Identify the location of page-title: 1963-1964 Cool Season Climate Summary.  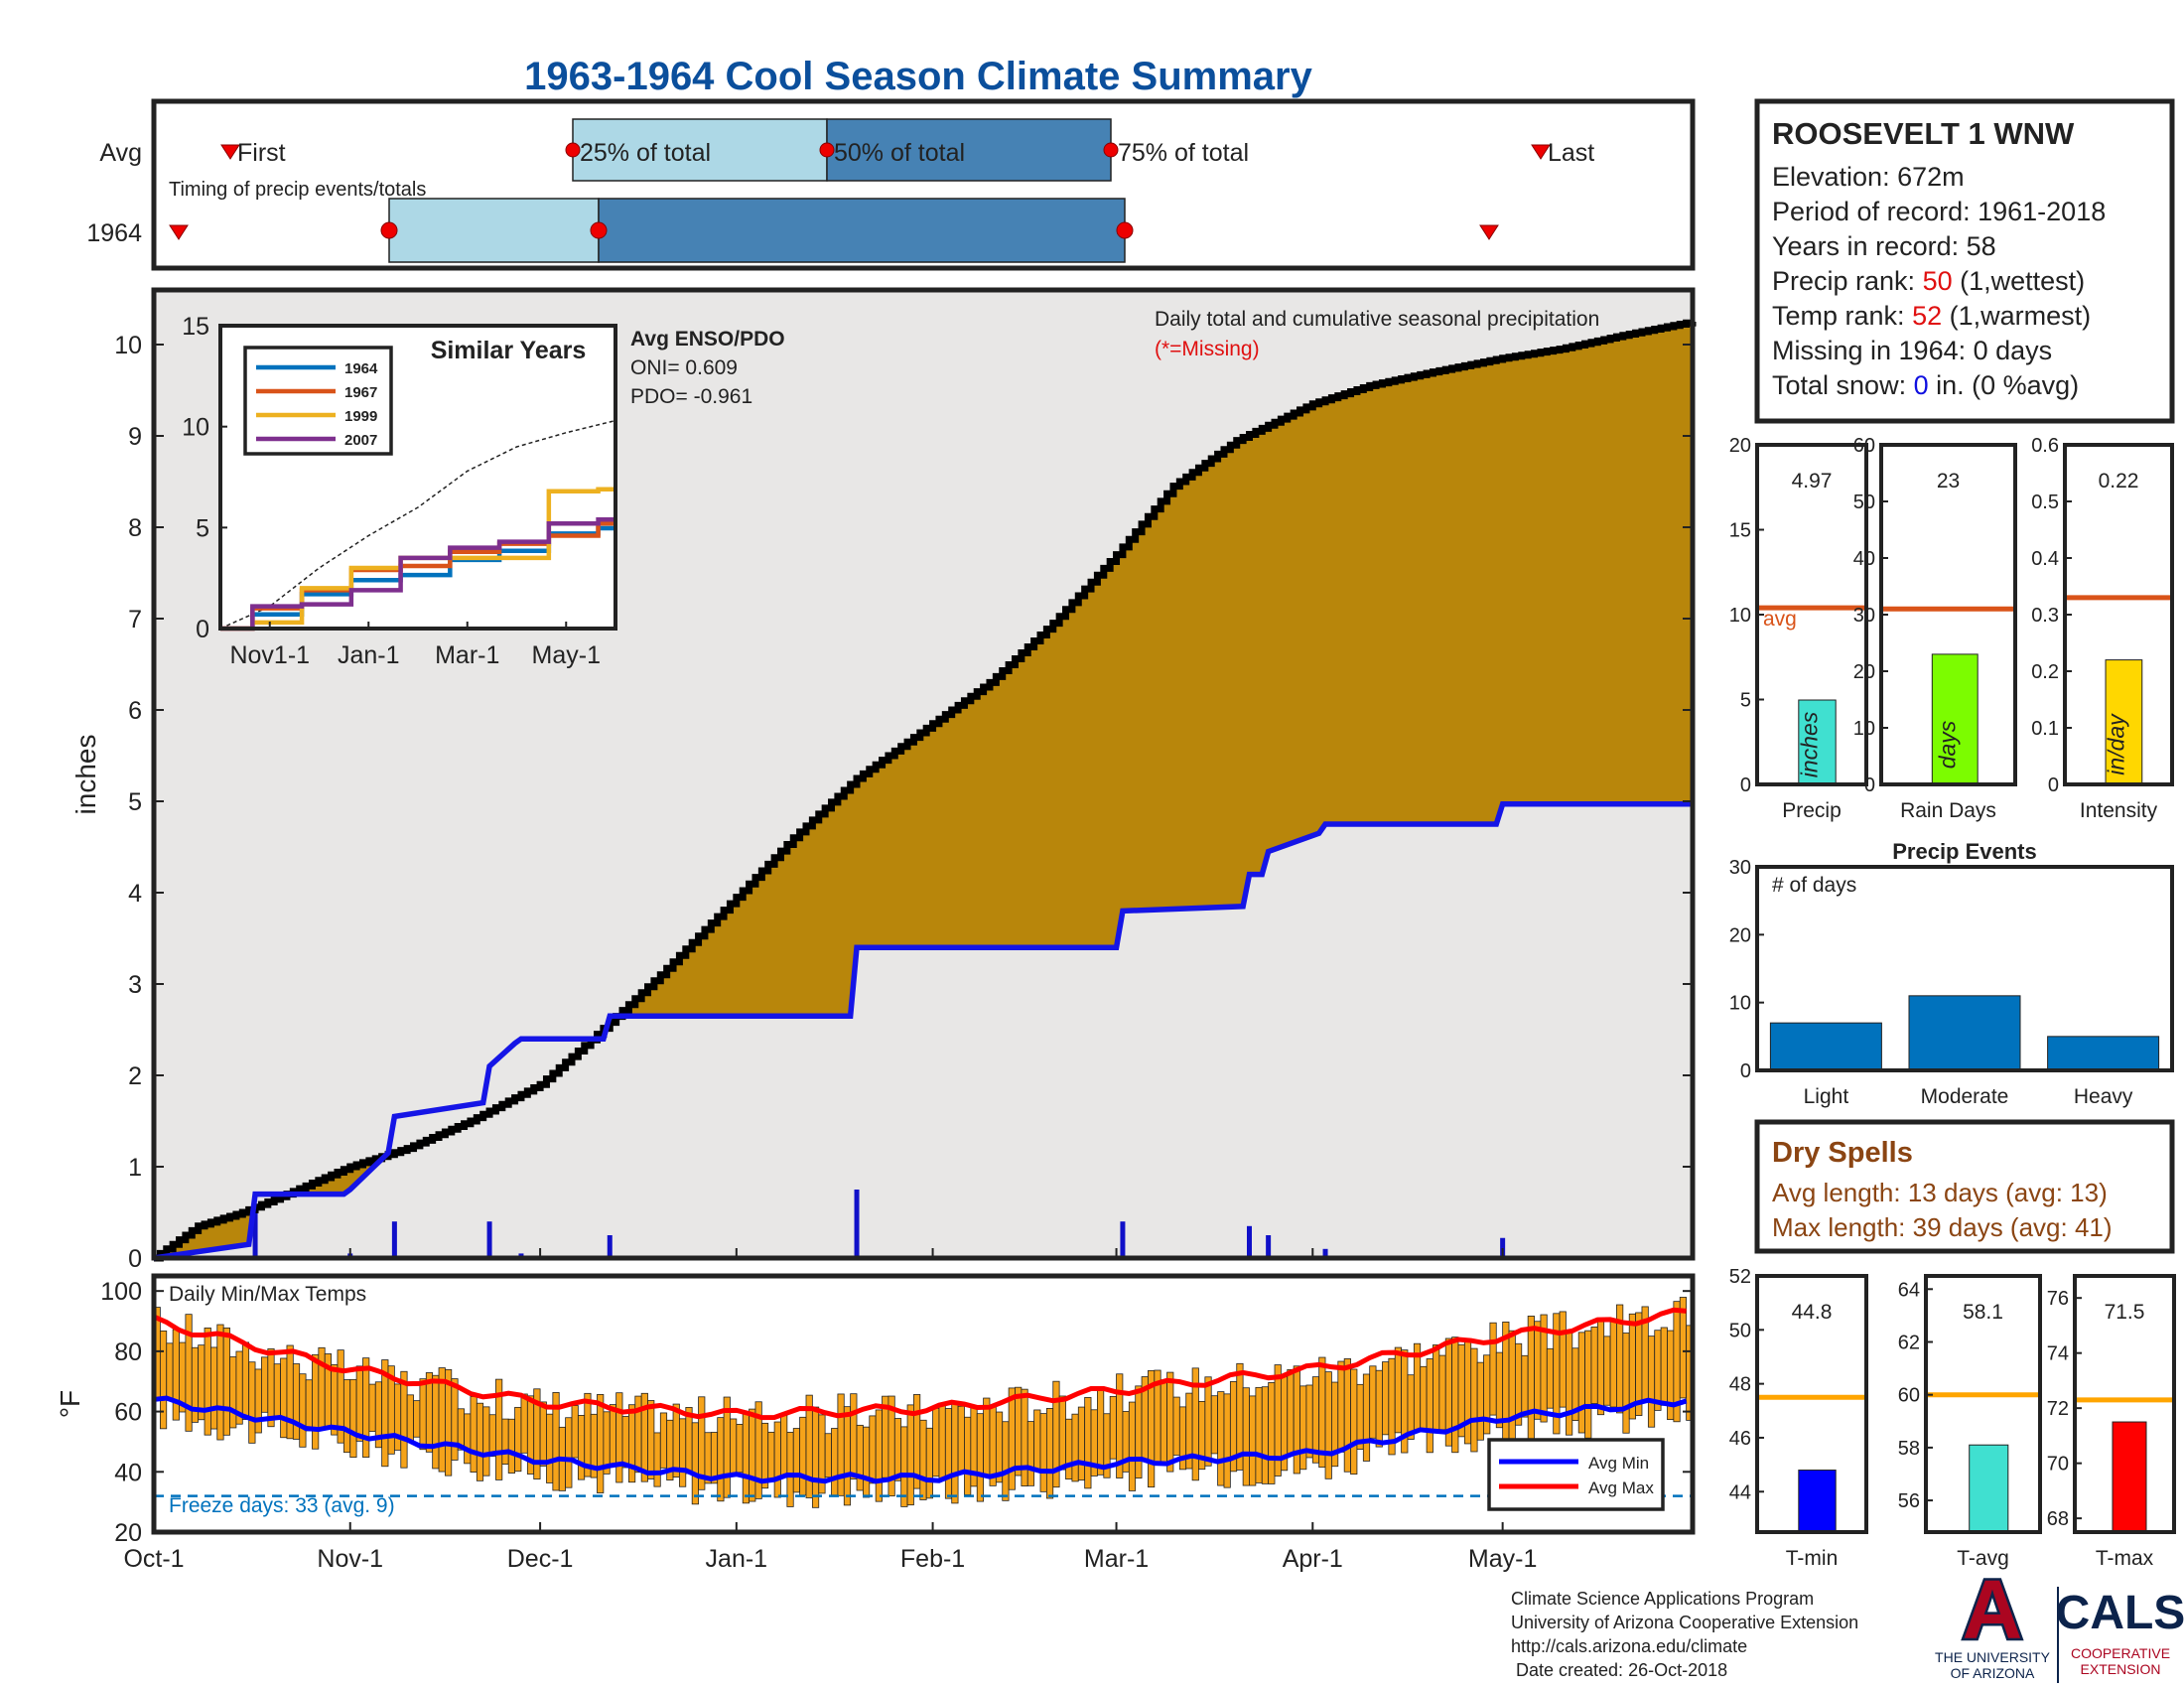
(918, 76).